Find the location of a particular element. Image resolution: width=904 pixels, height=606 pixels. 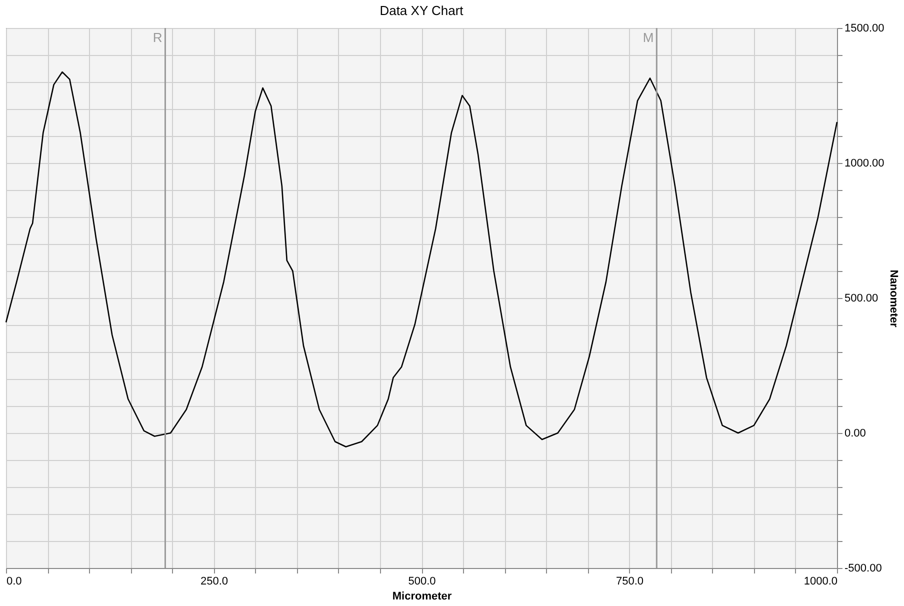

x-tick-label: 1000.0 is located at coordinates (821, 582).